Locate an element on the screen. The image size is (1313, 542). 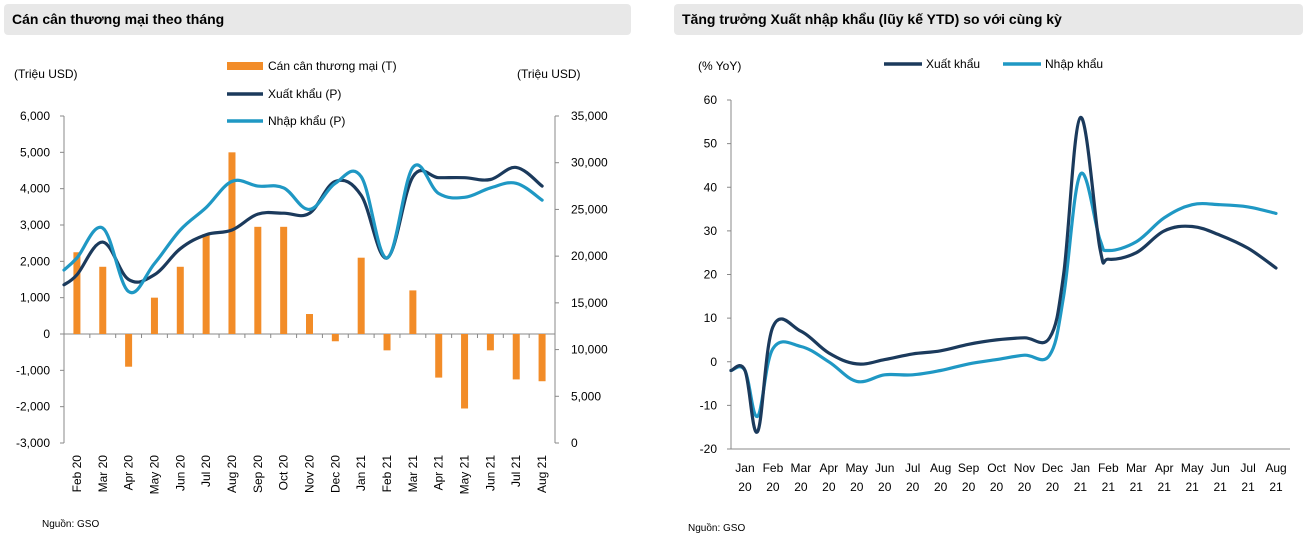
left-tick-label: -3,000 is located at coordinates (33, 443).